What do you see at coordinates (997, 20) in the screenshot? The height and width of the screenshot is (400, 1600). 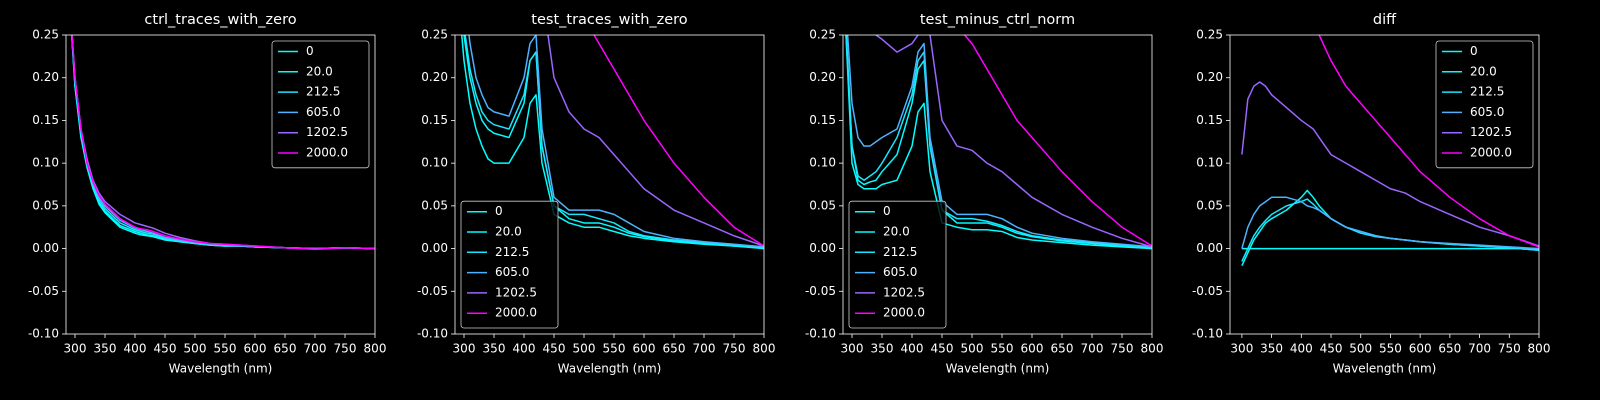 I see `chart-title: test_minus_ctrl_norm` at bounding box center [997, 20].